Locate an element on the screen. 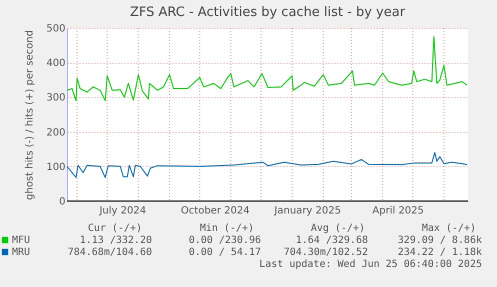 The height and width of the screenshot is (287, 497). text: Avg (-/+) is located at coordinates (337, 228).